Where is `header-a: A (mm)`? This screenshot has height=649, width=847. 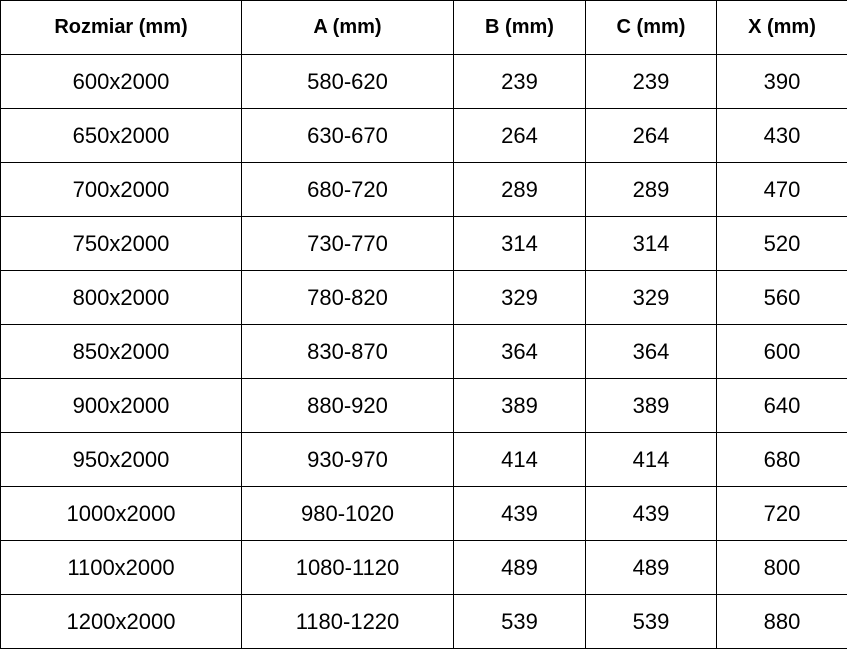
header-a: A (mm) is located at coordinates (347, 27).